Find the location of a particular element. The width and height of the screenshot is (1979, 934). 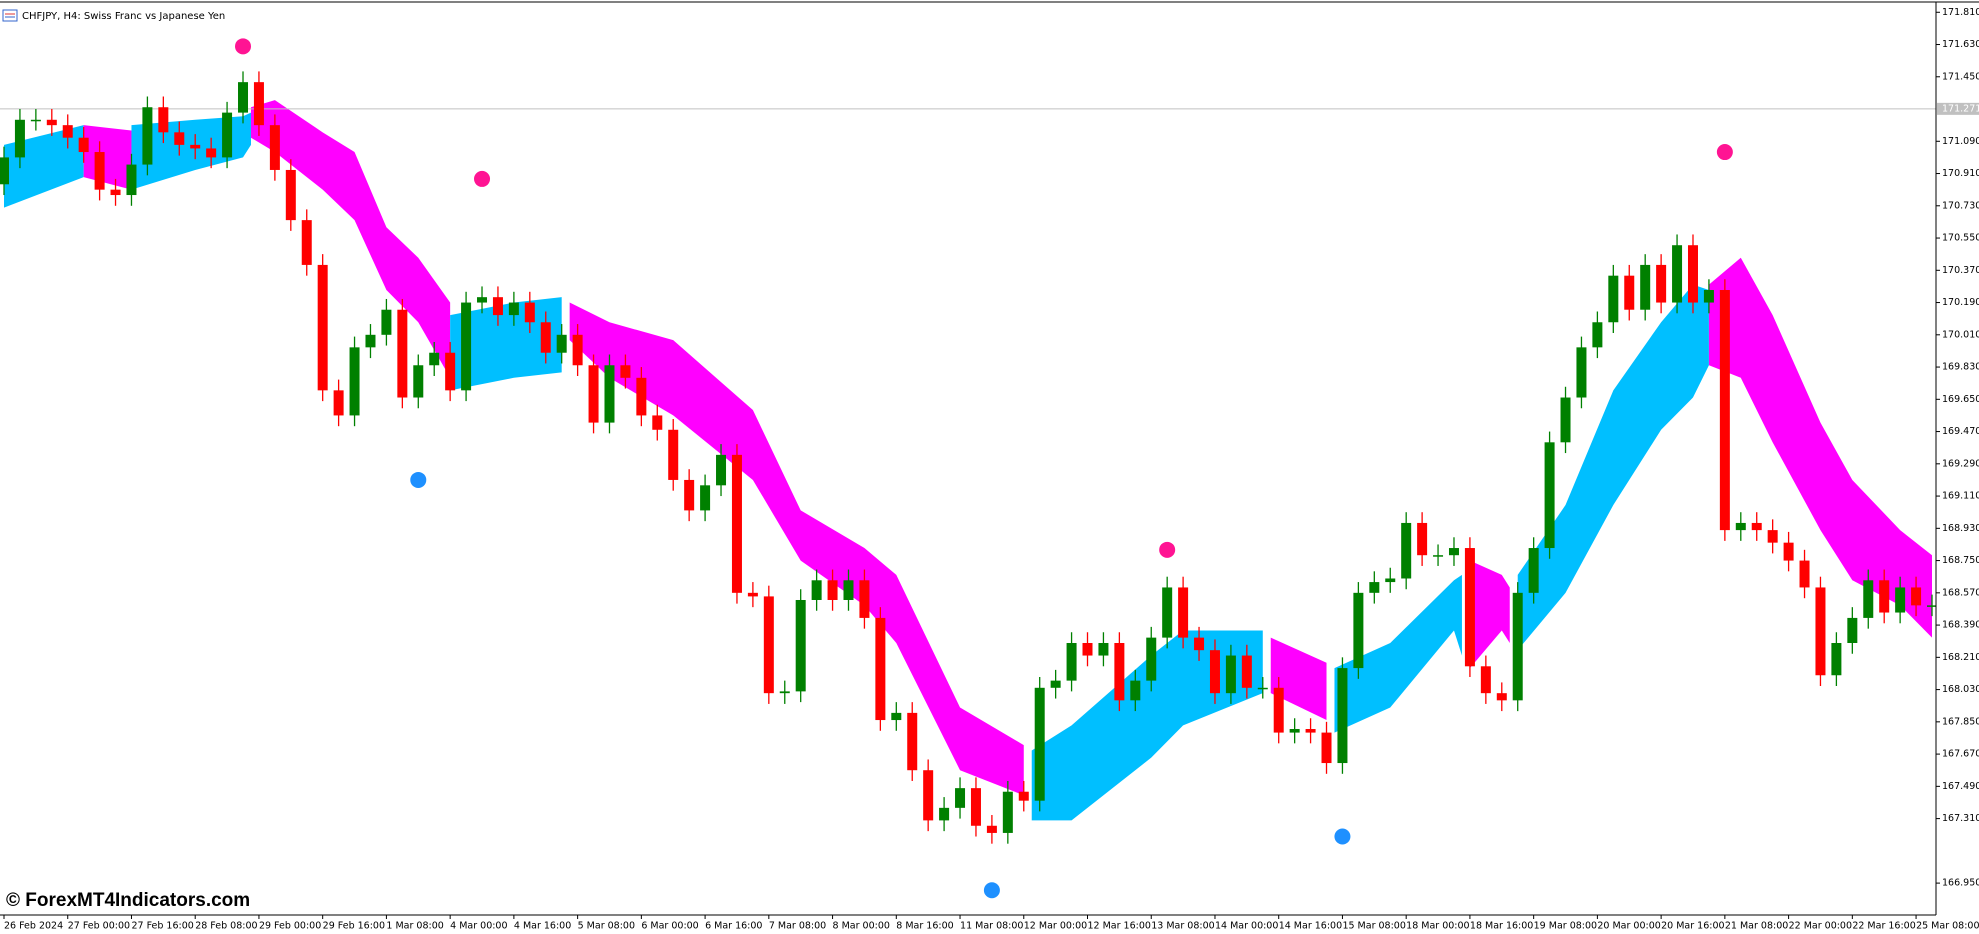

y-axis-panel is located at coordinates (1957, 467).